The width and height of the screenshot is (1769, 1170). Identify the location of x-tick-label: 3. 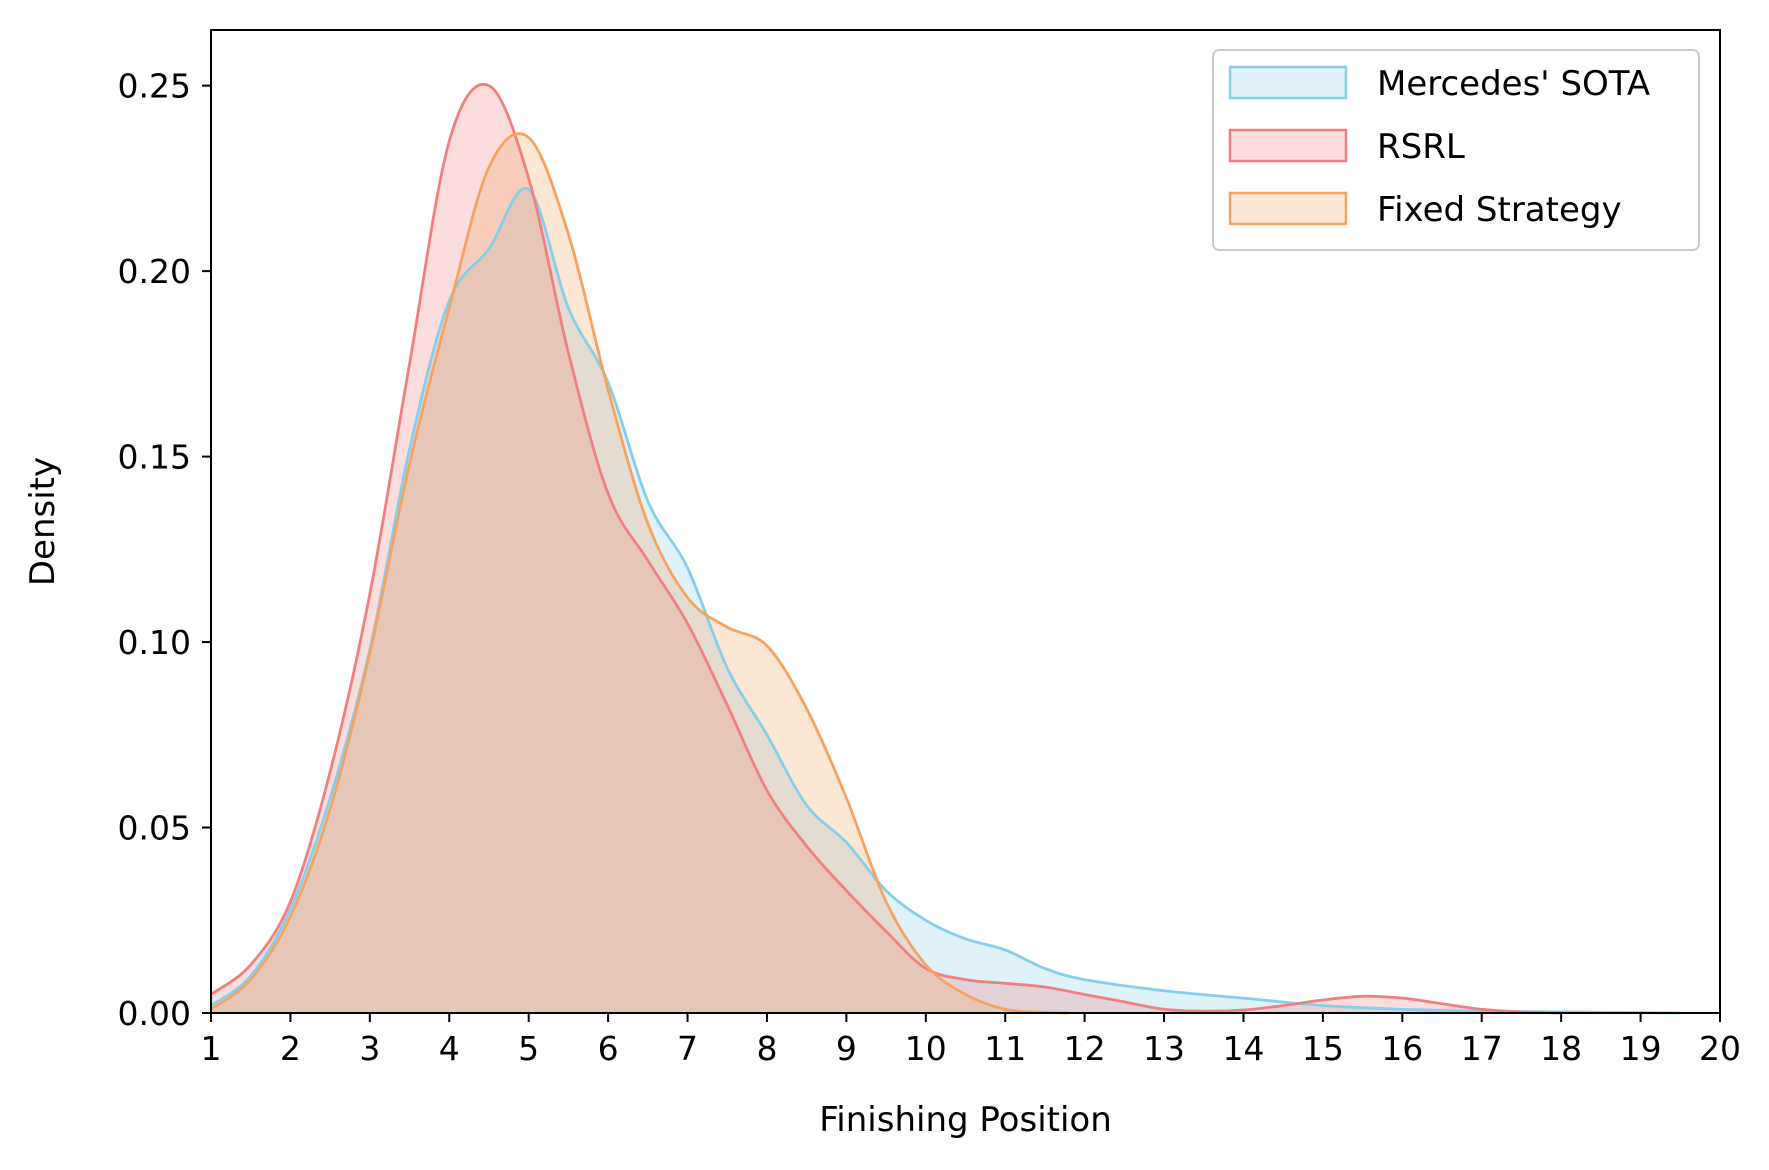
(369, 1048).